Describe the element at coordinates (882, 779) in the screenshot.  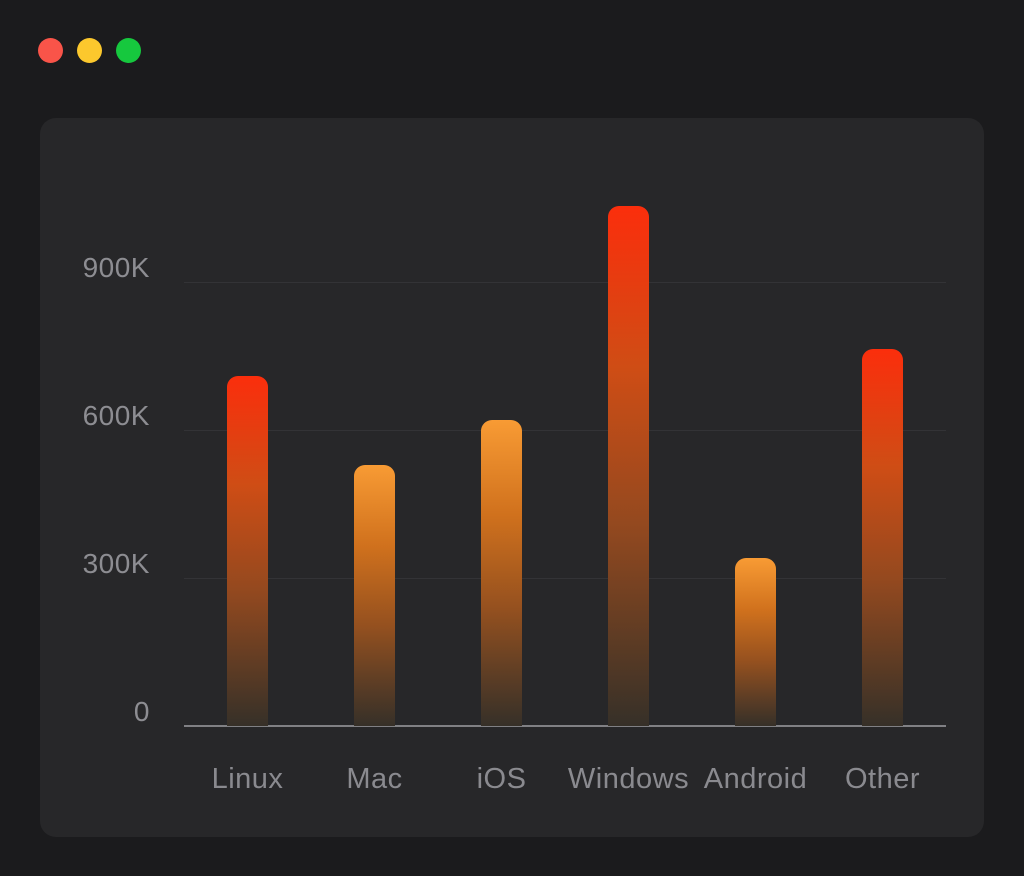
I see `x-axis-label-other: Other` at that location.